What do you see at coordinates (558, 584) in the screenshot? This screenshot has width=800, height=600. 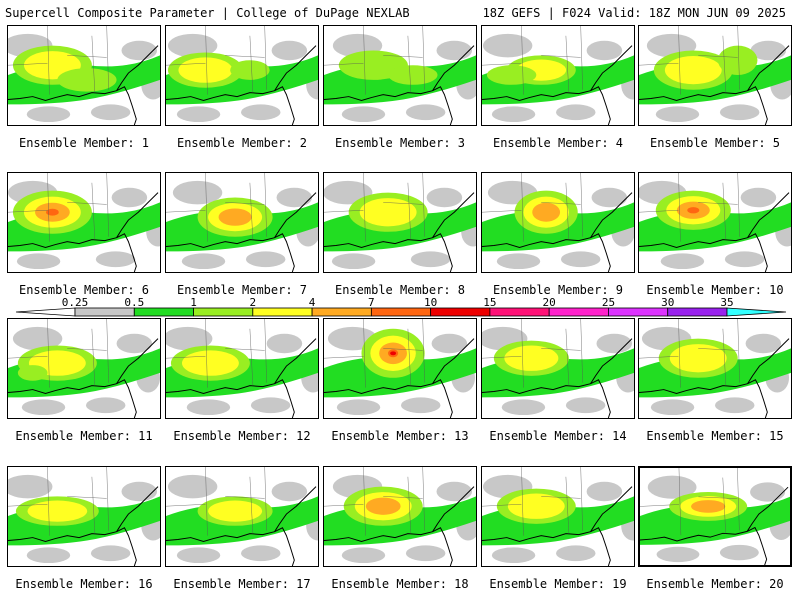 I see `member-label: Ensemble Member: 19` at bounding box center [558, 584].